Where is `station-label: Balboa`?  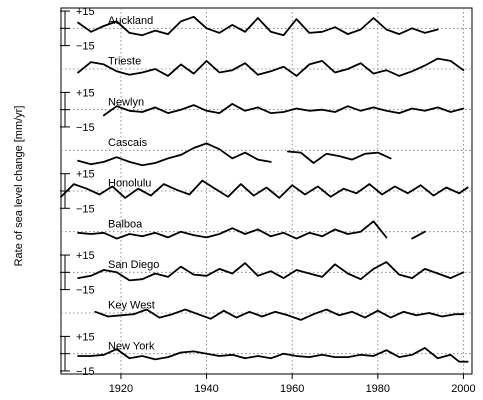
station-label: Balboa is located at coordinates (125, 224).